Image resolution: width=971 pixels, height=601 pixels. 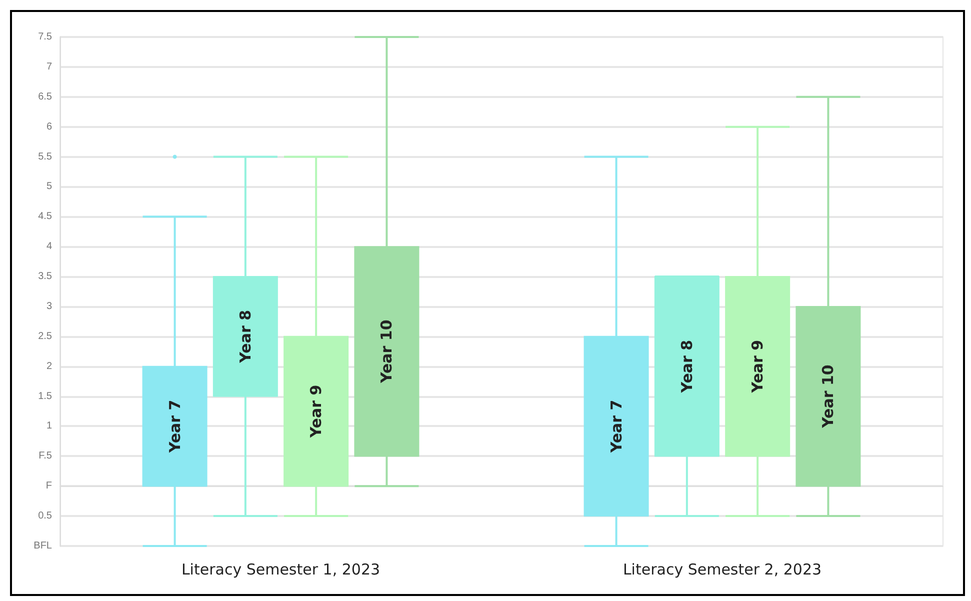 I want to click on text: Year 7, so click(x=616, y=426).